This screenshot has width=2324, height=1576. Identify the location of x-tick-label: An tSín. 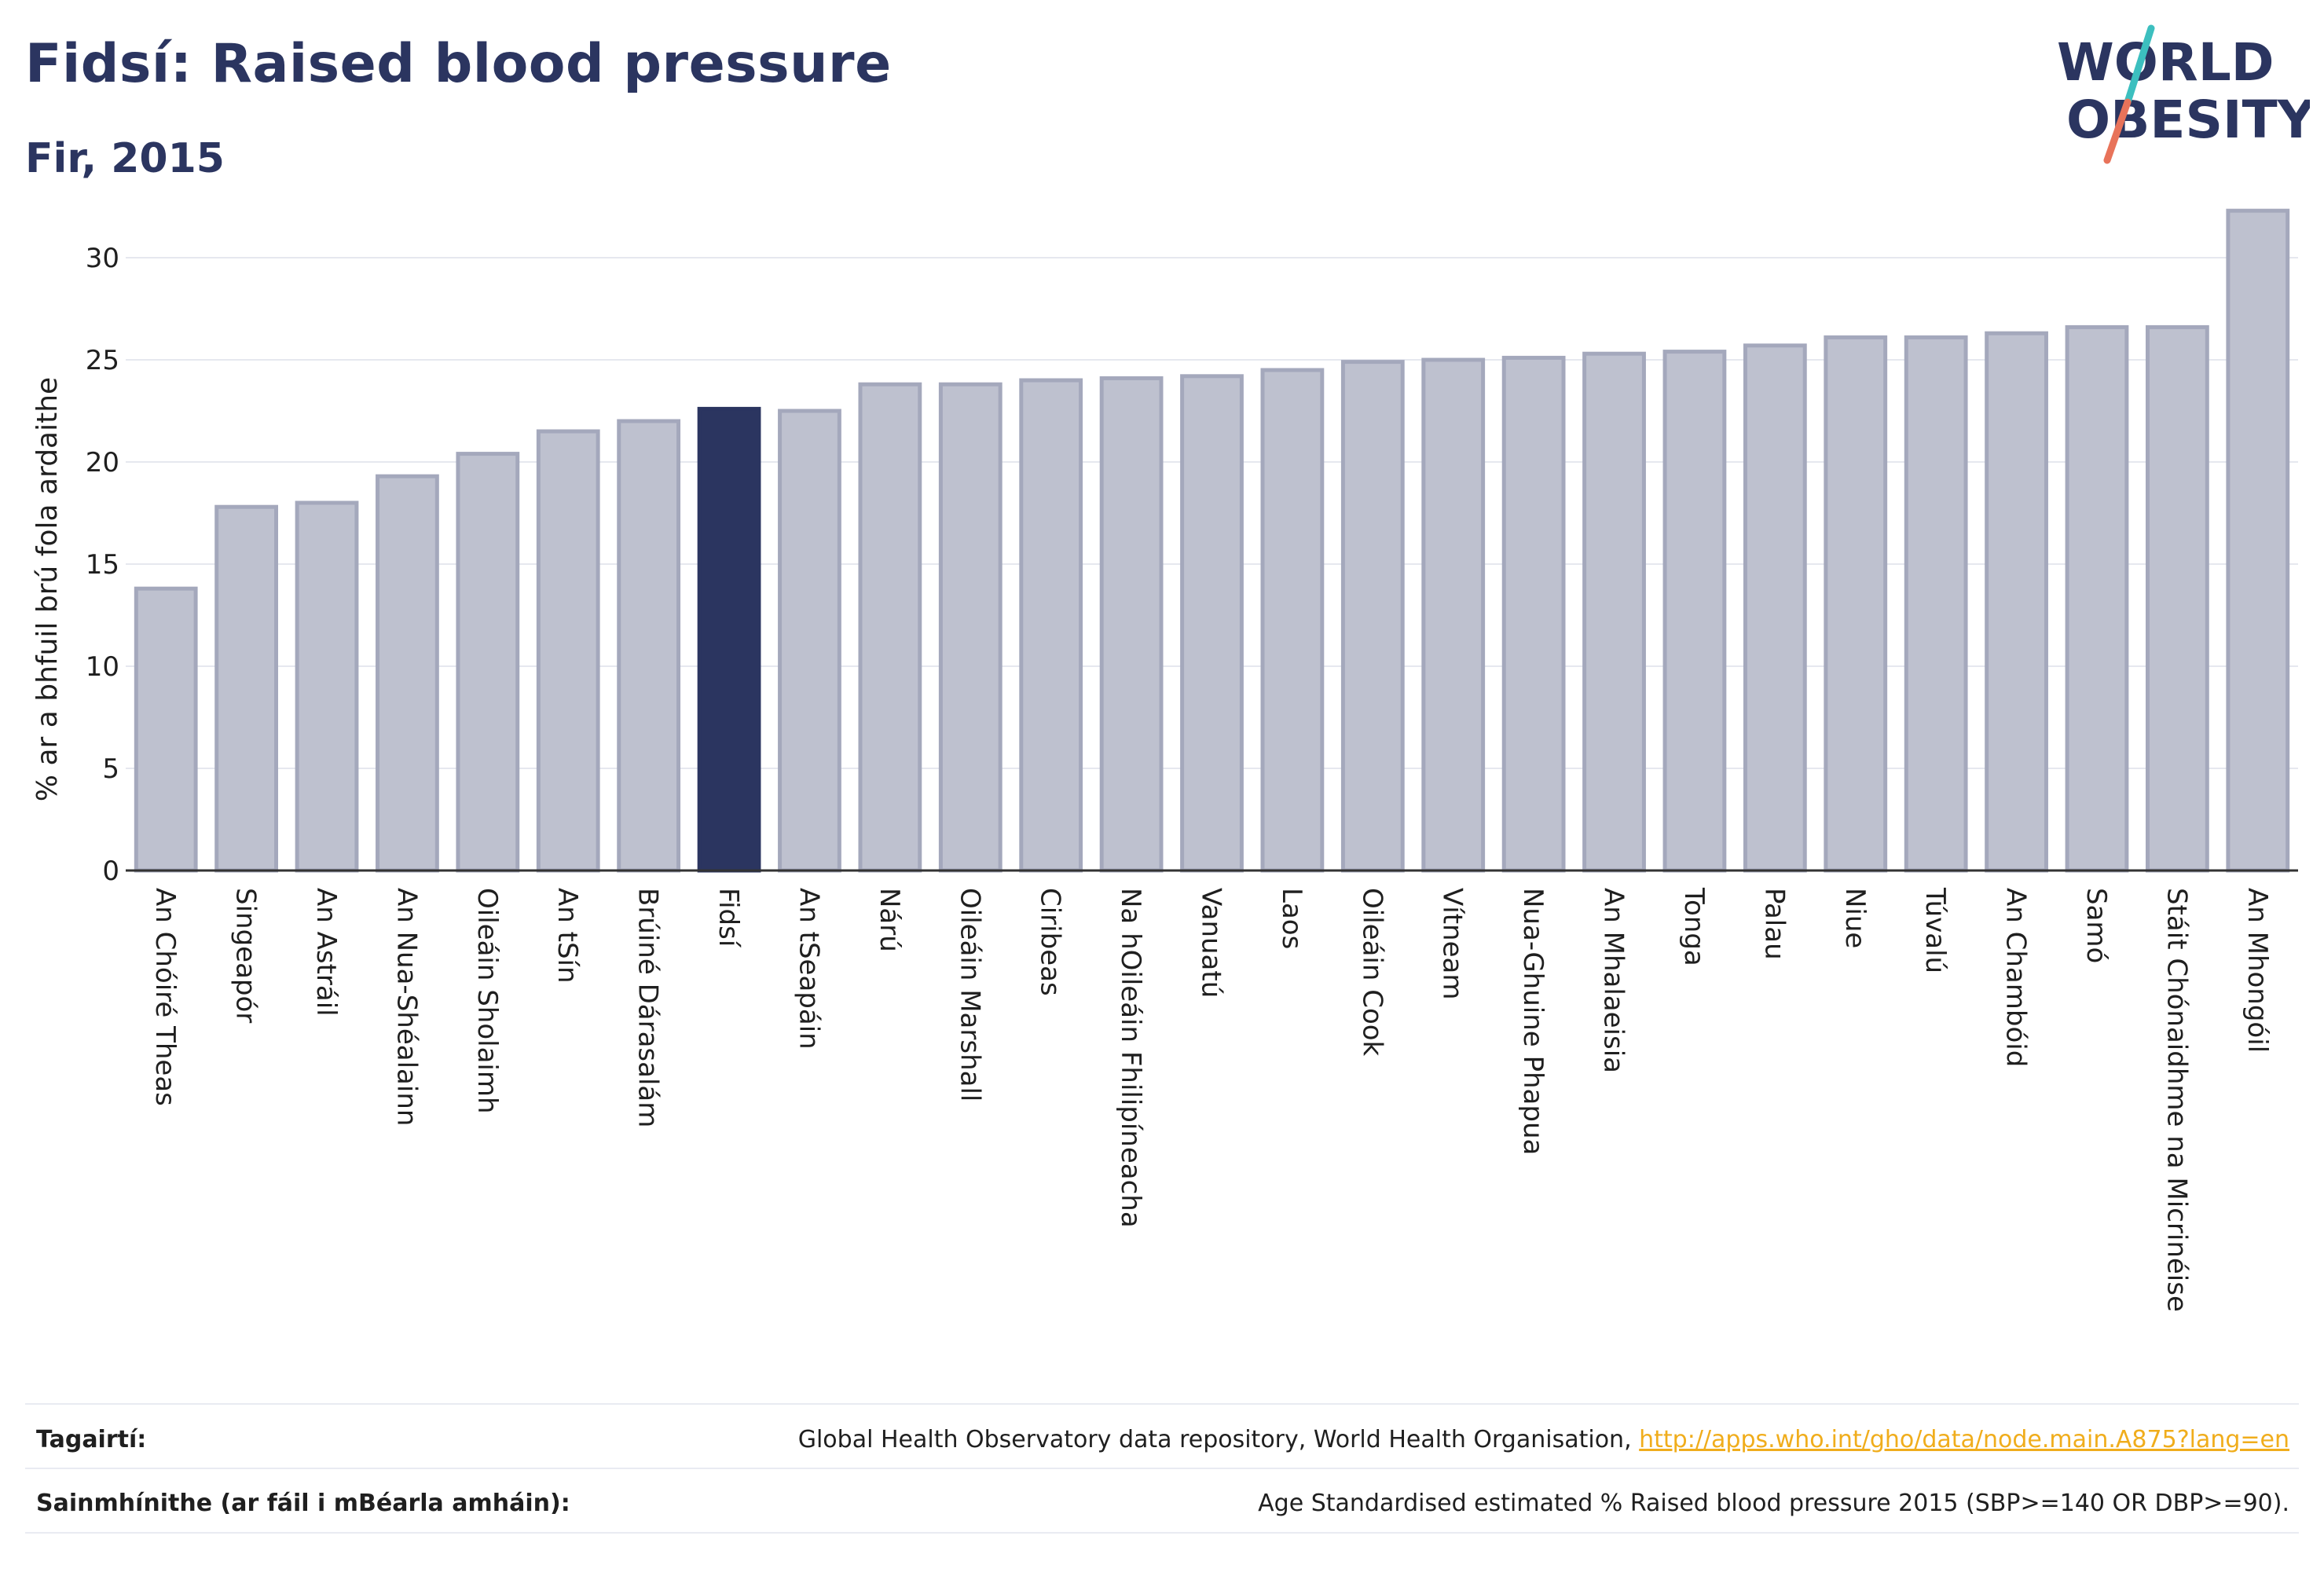
(567, 936).